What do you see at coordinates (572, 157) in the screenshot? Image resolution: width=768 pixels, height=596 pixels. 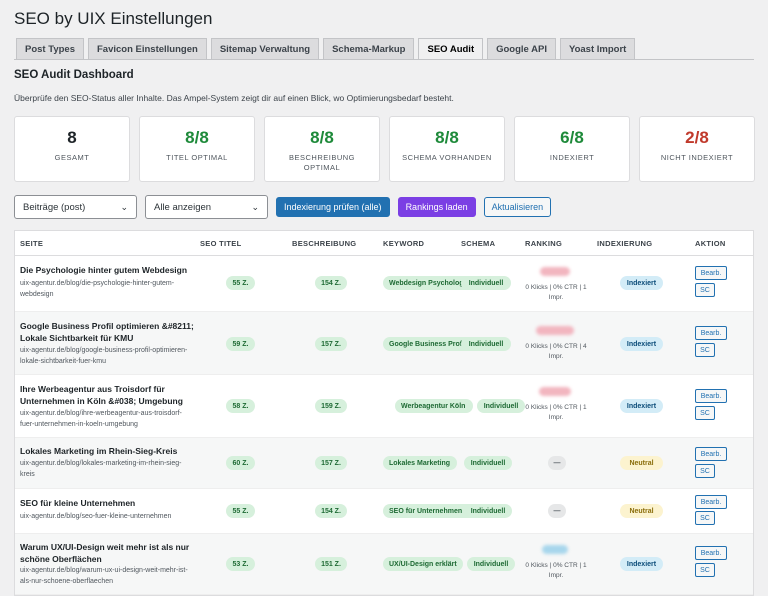 I see `stat-label: INDEXIERT` at bounding box center [572, 157].